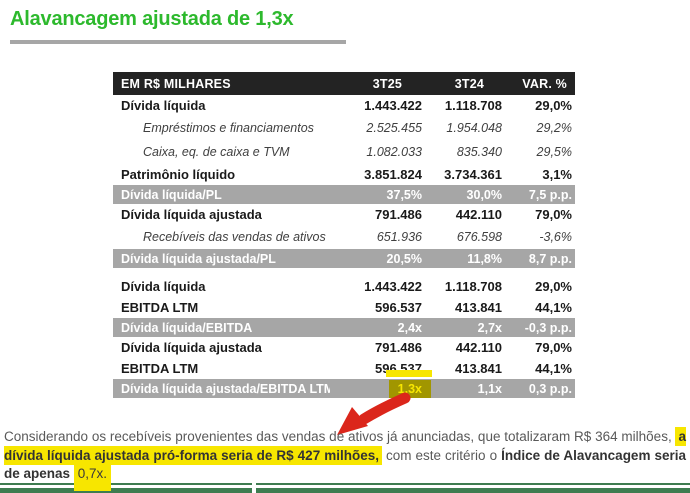 Image resolution: width=690 pixels, height=493 pixels. What do you see at coordinates (385, 83) in the screenshot?
I see `header-3t25: 3T25` at bounding box center [385, 83].